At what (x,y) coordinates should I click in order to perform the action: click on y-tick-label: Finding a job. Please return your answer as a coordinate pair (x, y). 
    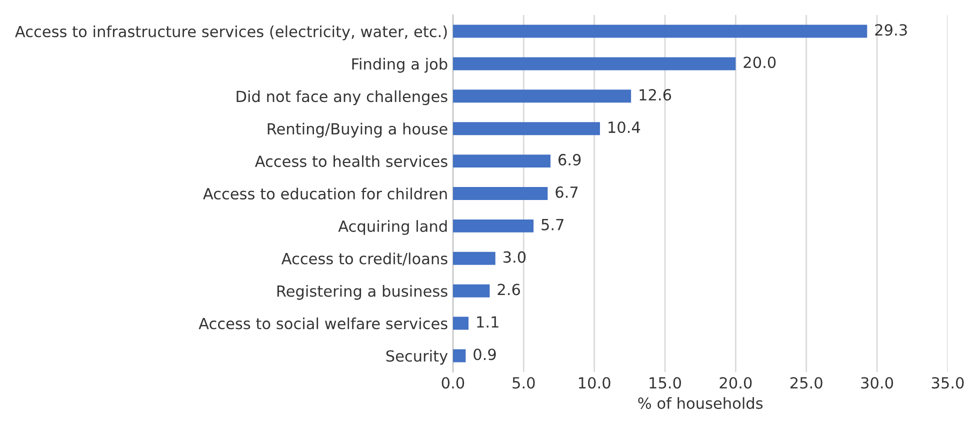
    Looking at the image, I should click on (400, 65).